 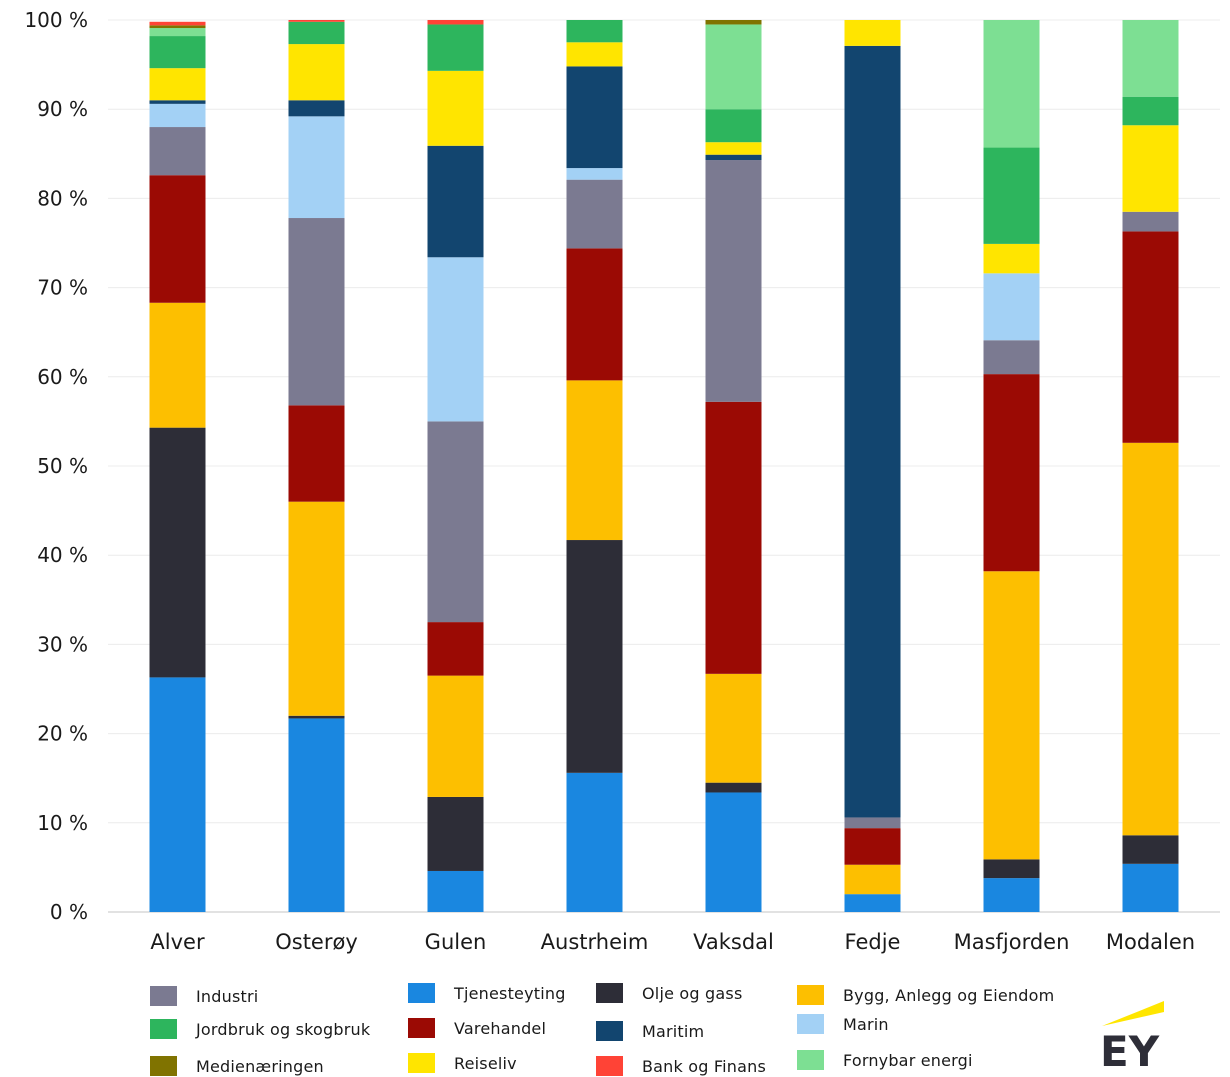 What do you see at coordinates (69, 912) in the screenshot?
I see `y-tick-label: 0 %` at bounding box center [69, 912].